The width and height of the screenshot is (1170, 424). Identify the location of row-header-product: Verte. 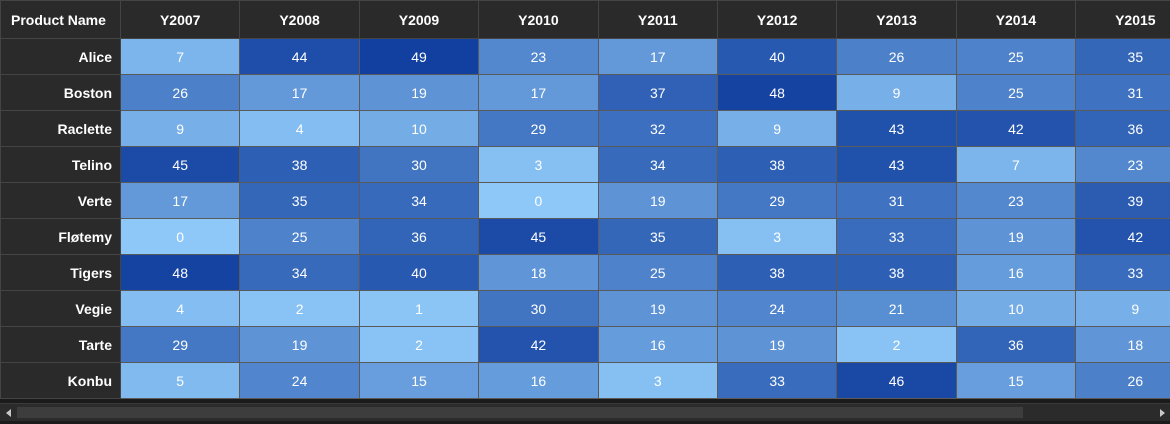
(60, 200).